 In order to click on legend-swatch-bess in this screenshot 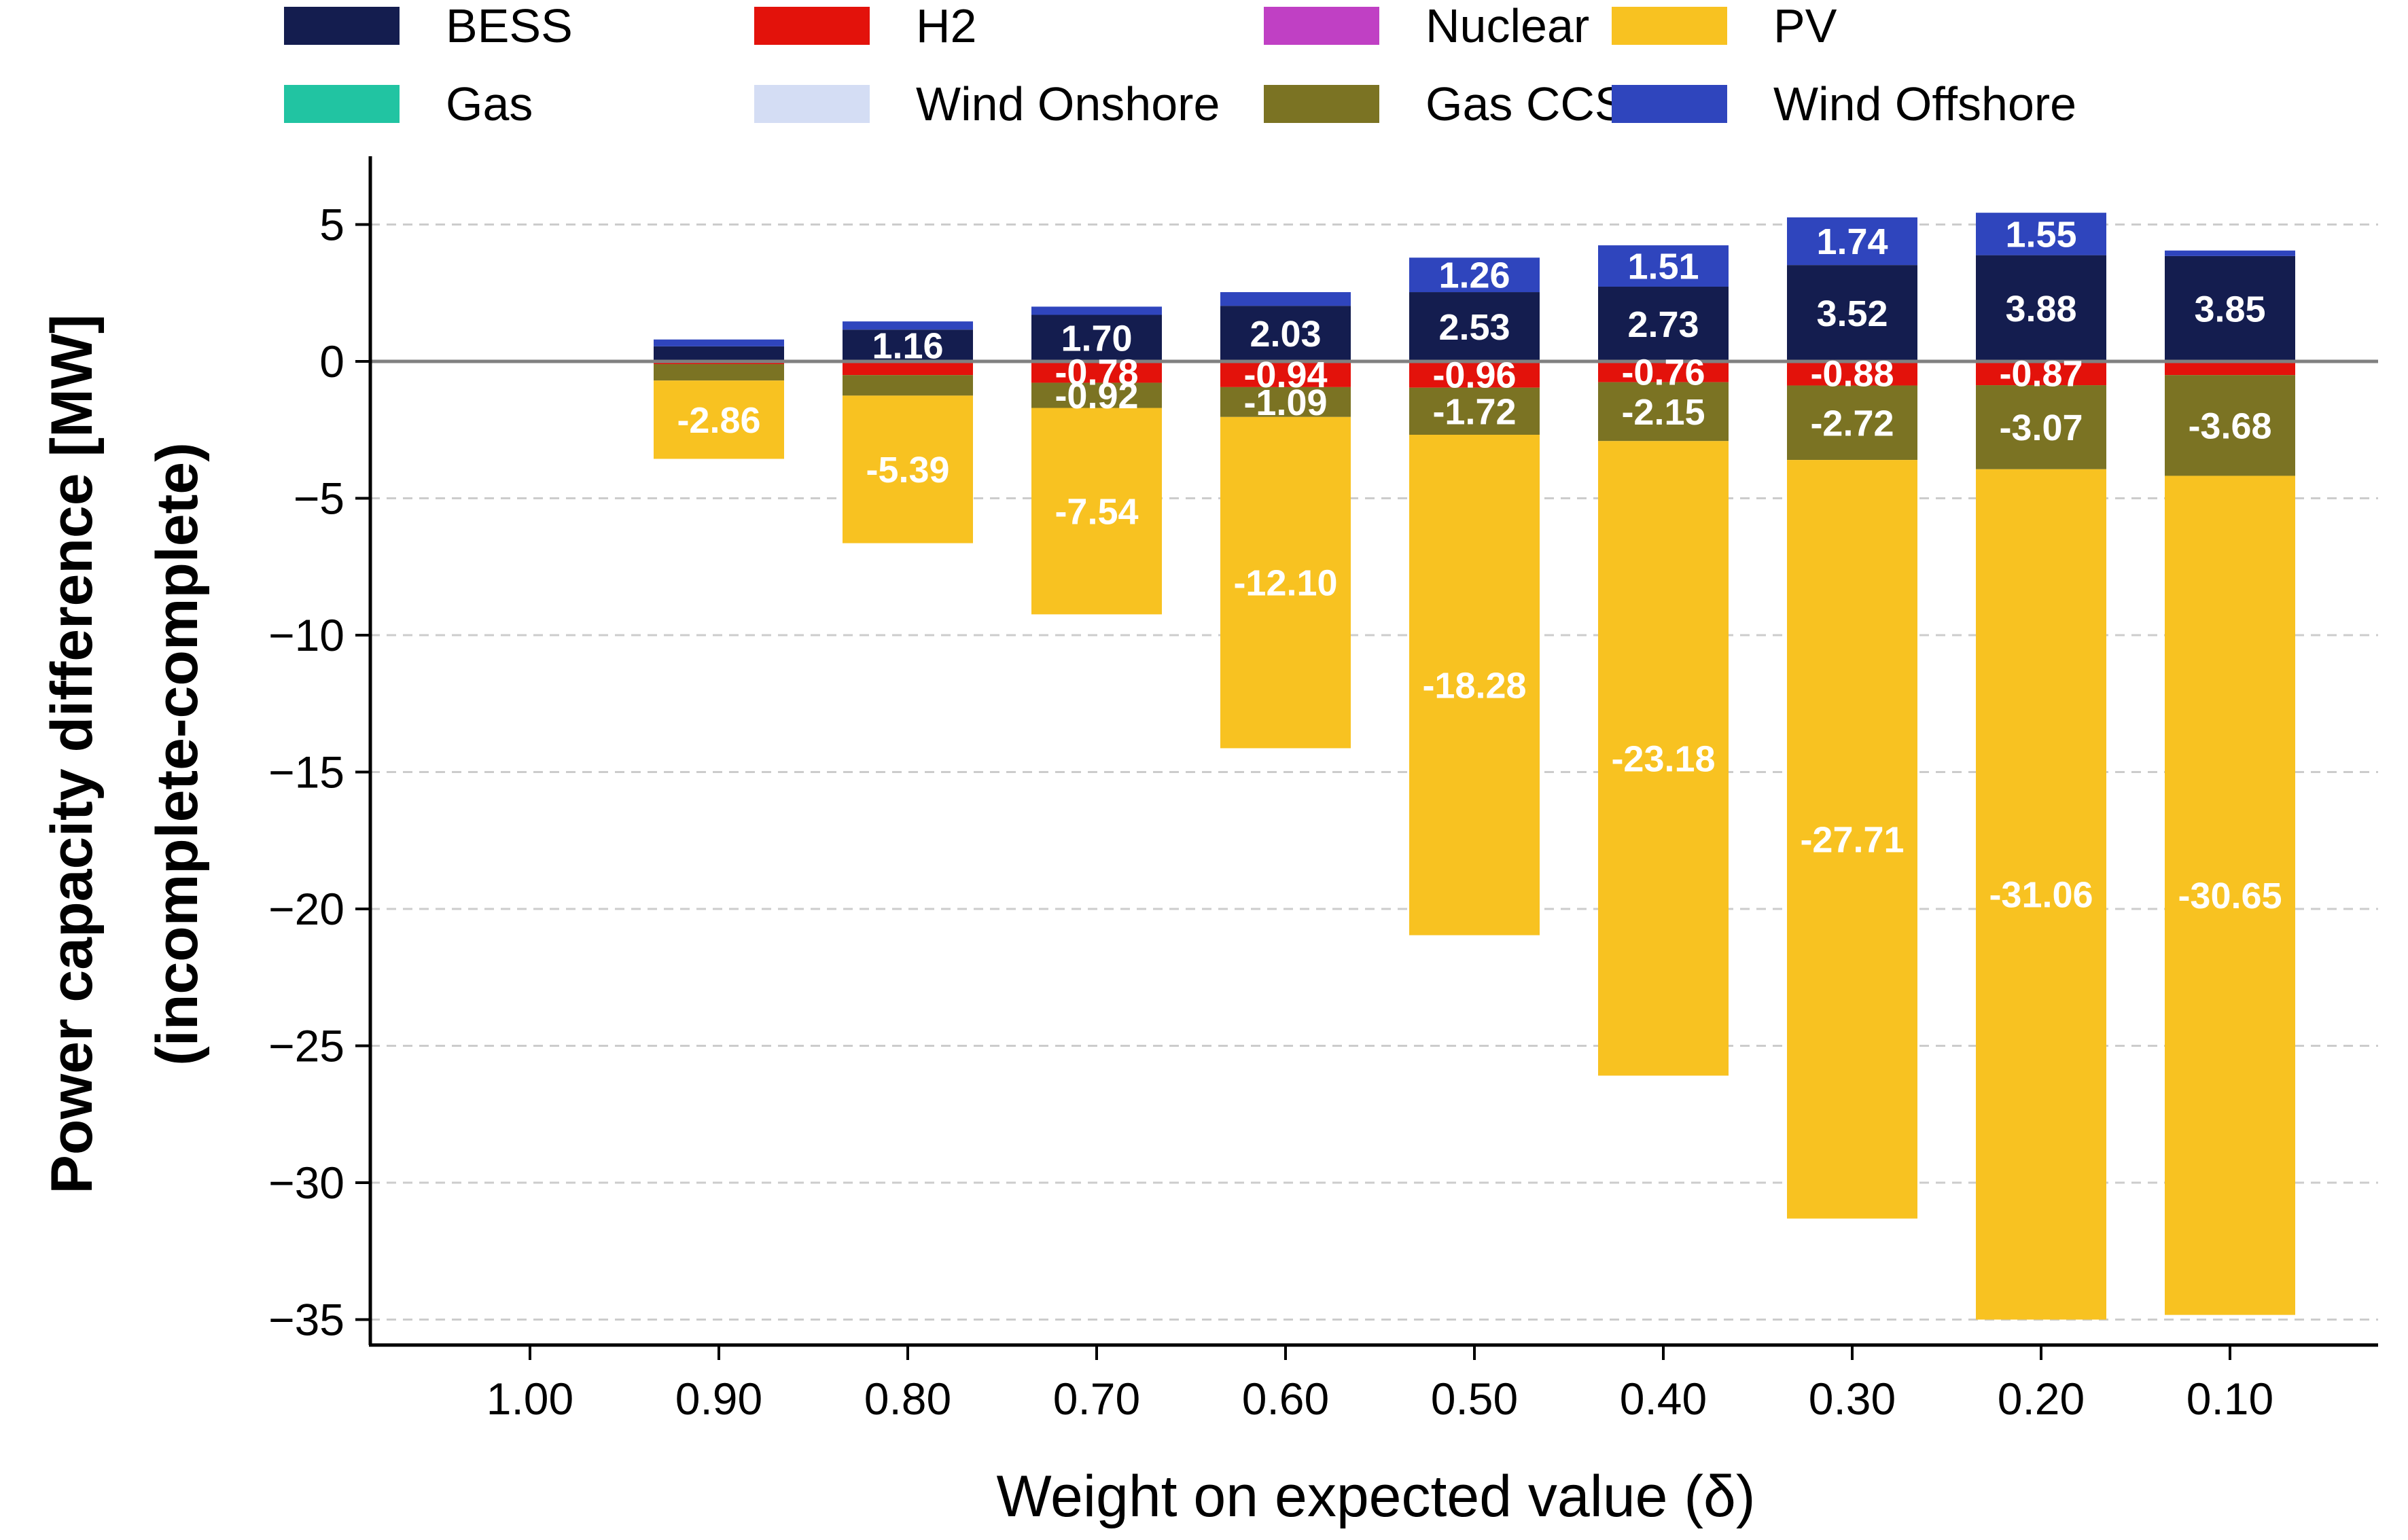, I will do `click(342, 26)`.